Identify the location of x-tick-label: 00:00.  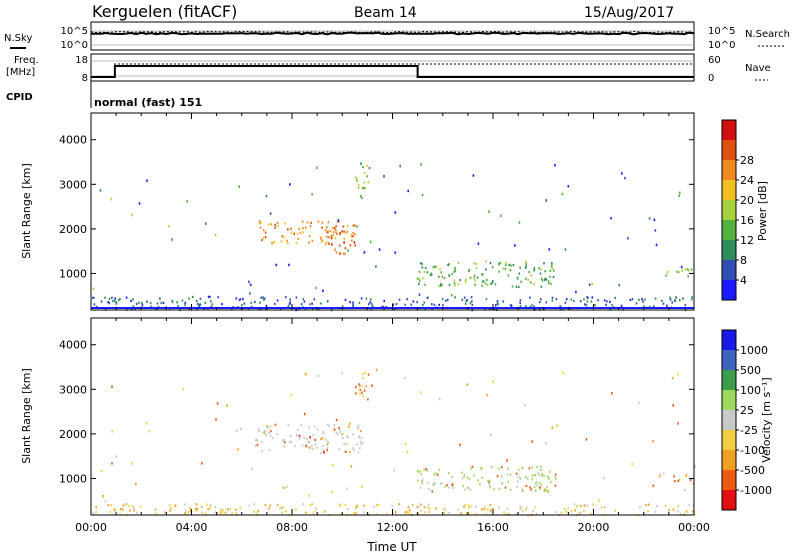
(694, 527).